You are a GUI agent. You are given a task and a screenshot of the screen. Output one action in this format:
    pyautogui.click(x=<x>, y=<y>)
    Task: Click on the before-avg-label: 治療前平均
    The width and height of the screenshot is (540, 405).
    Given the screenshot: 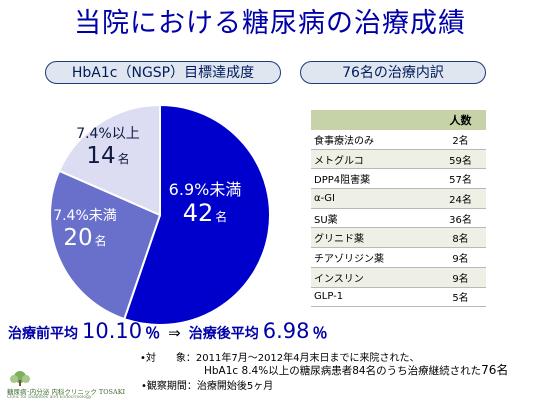 What is the action you would take?
    pyautogui.click(x=43, y=334)
    